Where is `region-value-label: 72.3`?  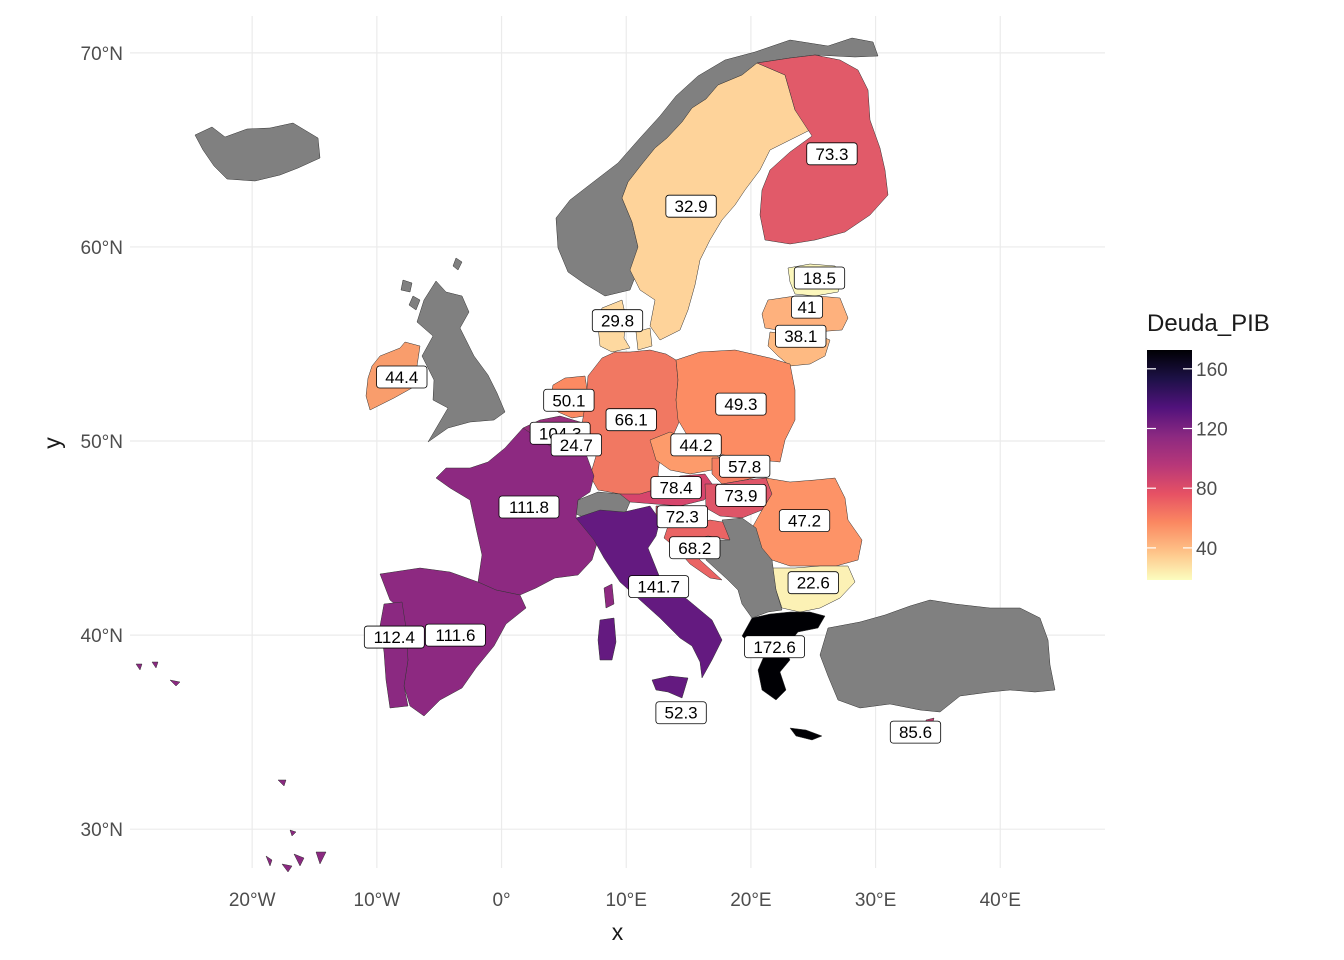
region-value-label: 72.3 is located at coordinates (682, 517).